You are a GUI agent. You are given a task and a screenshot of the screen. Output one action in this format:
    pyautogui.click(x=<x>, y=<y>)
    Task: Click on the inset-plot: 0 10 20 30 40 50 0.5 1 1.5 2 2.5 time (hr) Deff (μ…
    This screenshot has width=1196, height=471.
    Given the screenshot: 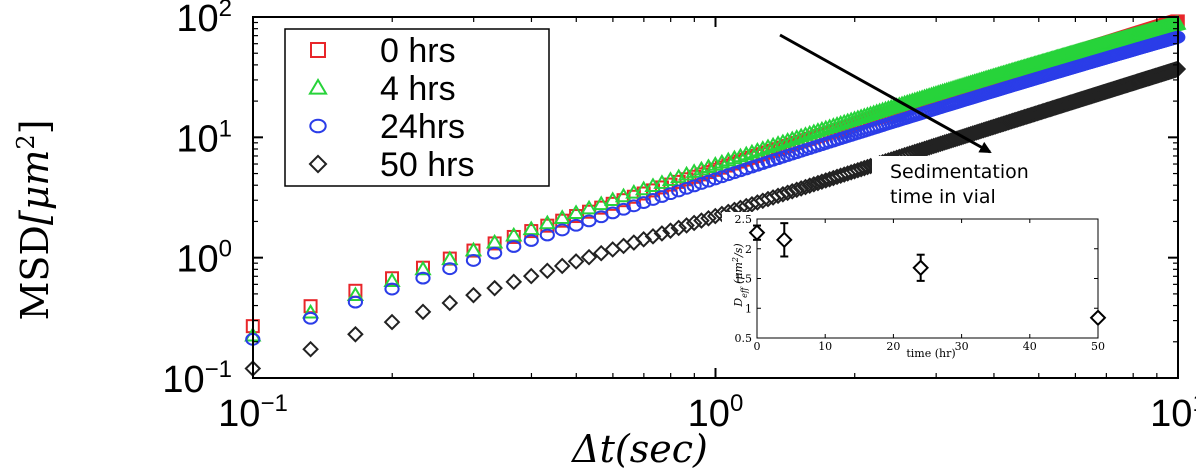 What is the action you would take?
    pyautogui.click(x=917, y=288)
    